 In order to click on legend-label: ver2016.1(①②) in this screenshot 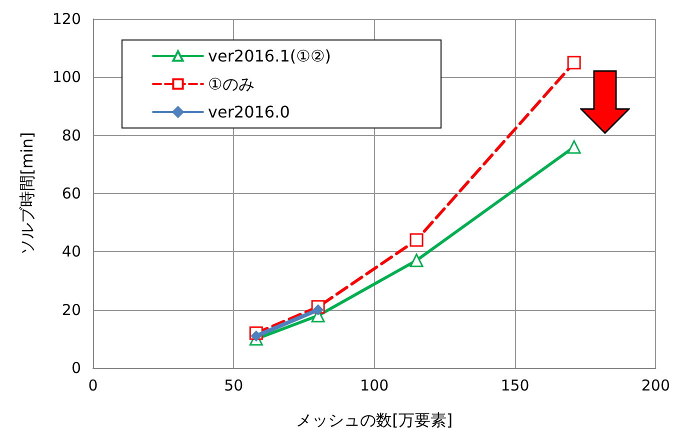, I will do `click(270, 56)`.